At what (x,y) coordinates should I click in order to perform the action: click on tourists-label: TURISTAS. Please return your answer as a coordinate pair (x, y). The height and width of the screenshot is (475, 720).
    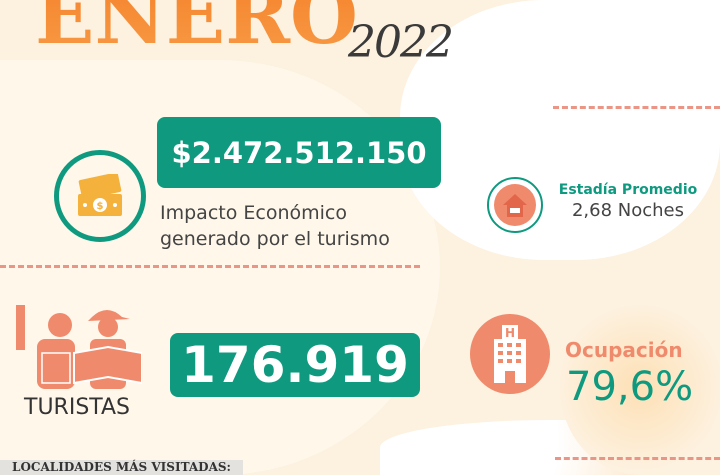
    Looking at the image, I should click on (77, 407).